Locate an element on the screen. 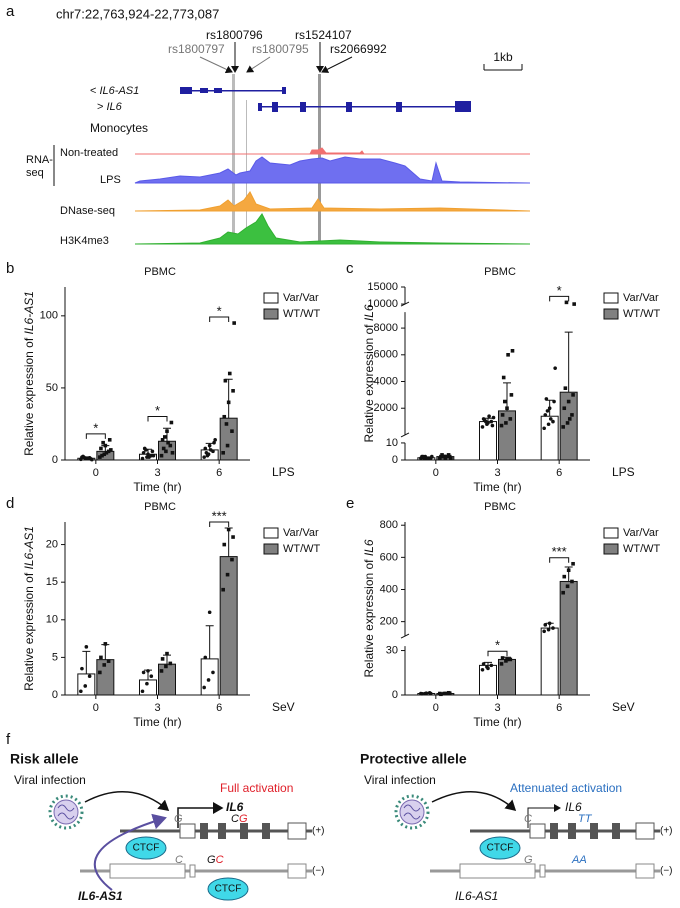  y-tick-label: 100 is located at coordinates (49, 316).